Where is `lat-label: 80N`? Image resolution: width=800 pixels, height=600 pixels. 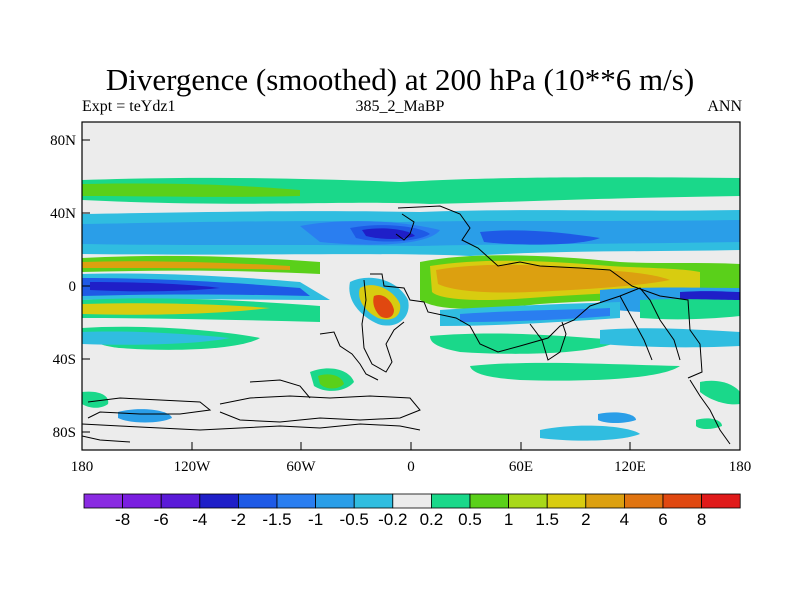 lat-label: 80N is located at coordinates (63, 141).